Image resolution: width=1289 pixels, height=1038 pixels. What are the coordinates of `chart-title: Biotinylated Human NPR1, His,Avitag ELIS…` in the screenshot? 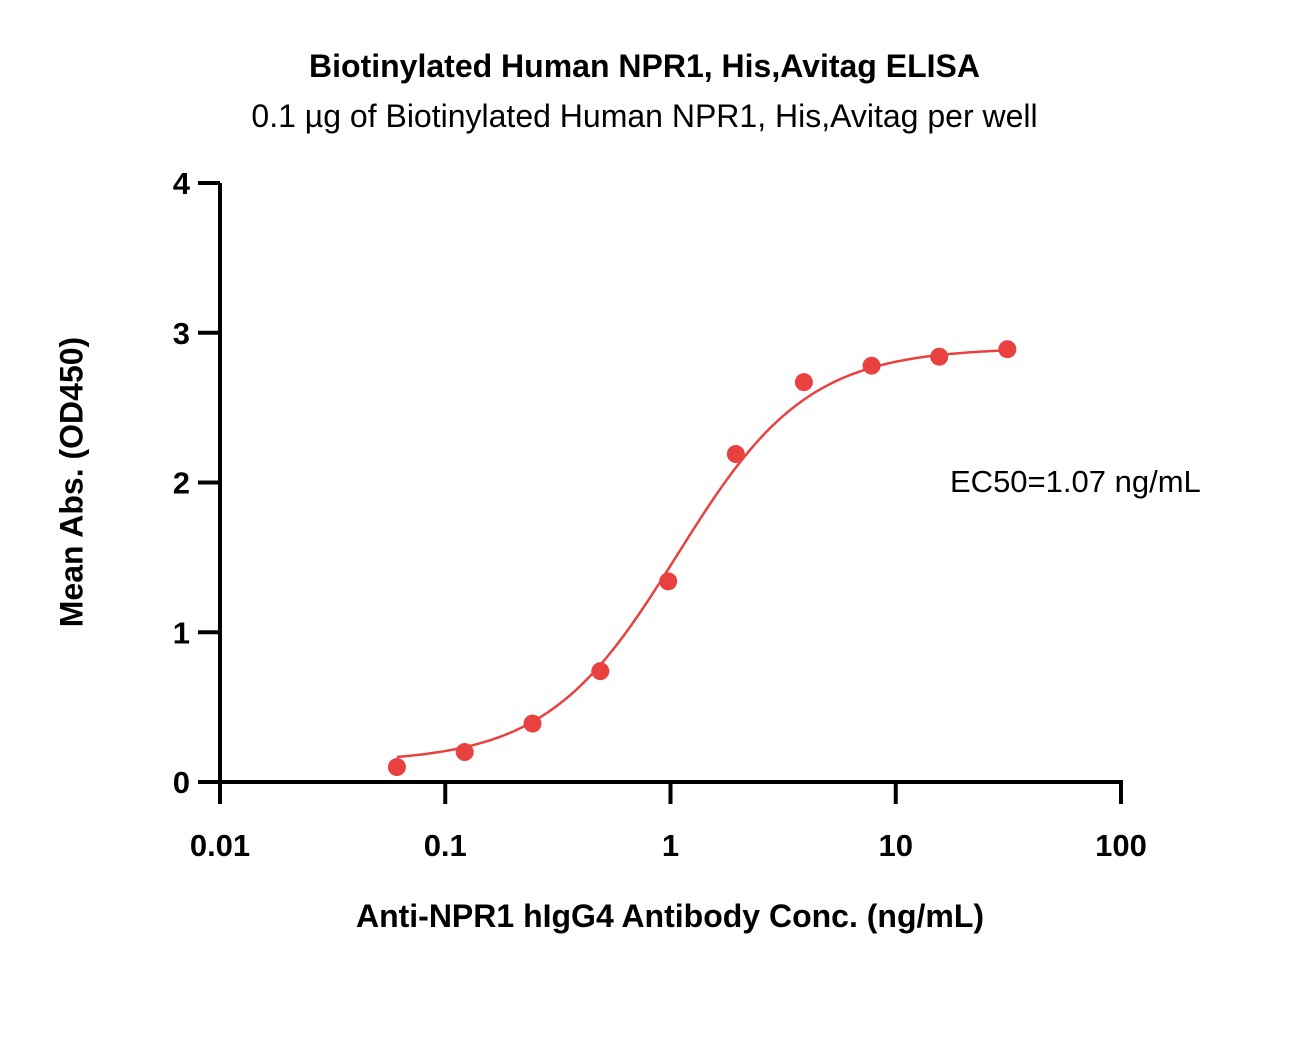 It's located at (644, 66).